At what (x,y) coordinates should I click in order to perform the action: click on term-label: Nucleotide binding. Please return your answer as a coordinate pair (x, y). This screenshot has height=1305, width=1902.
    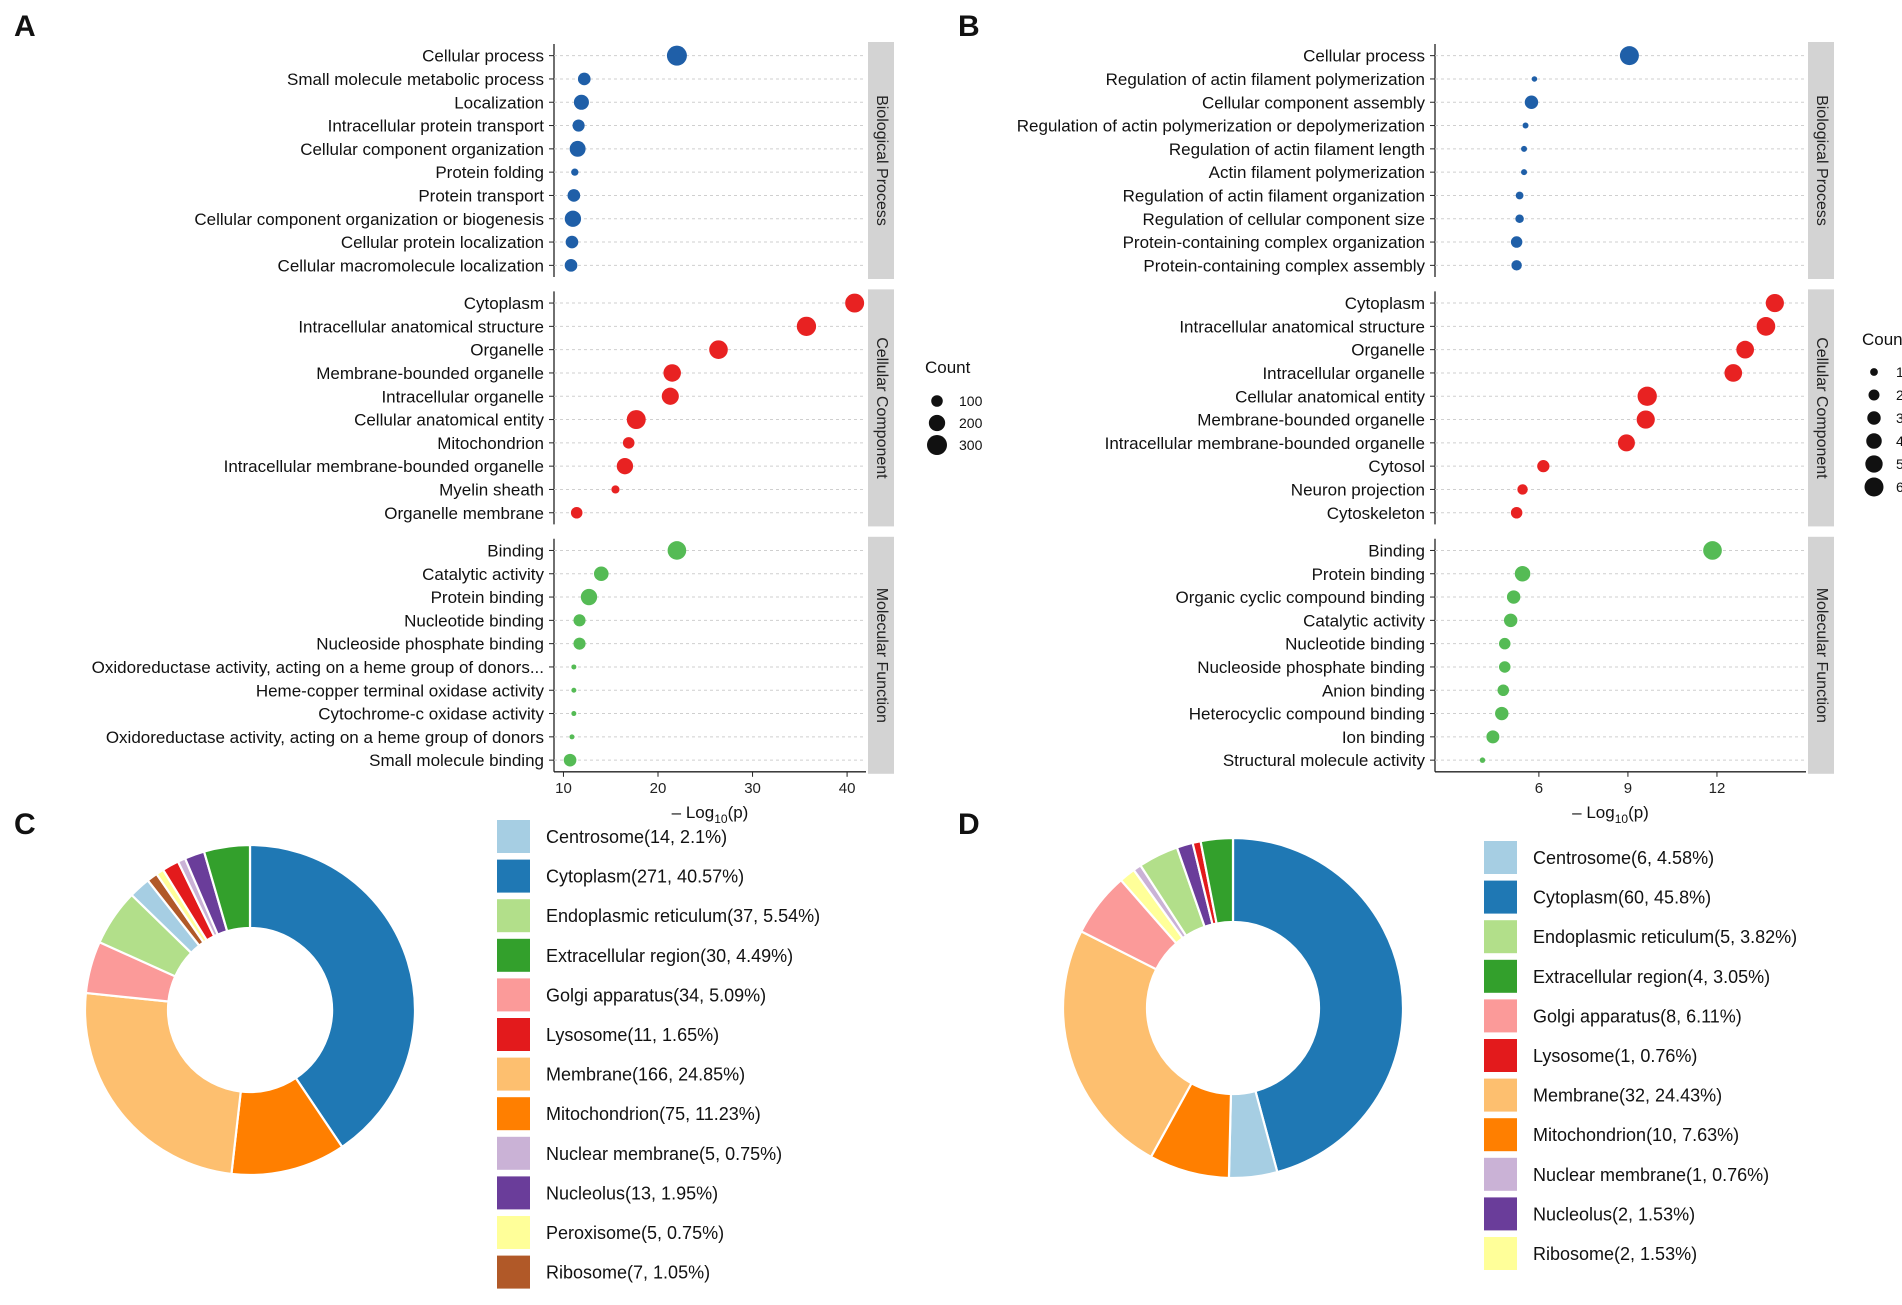
    Looking at the image, I should click on (474, 620).